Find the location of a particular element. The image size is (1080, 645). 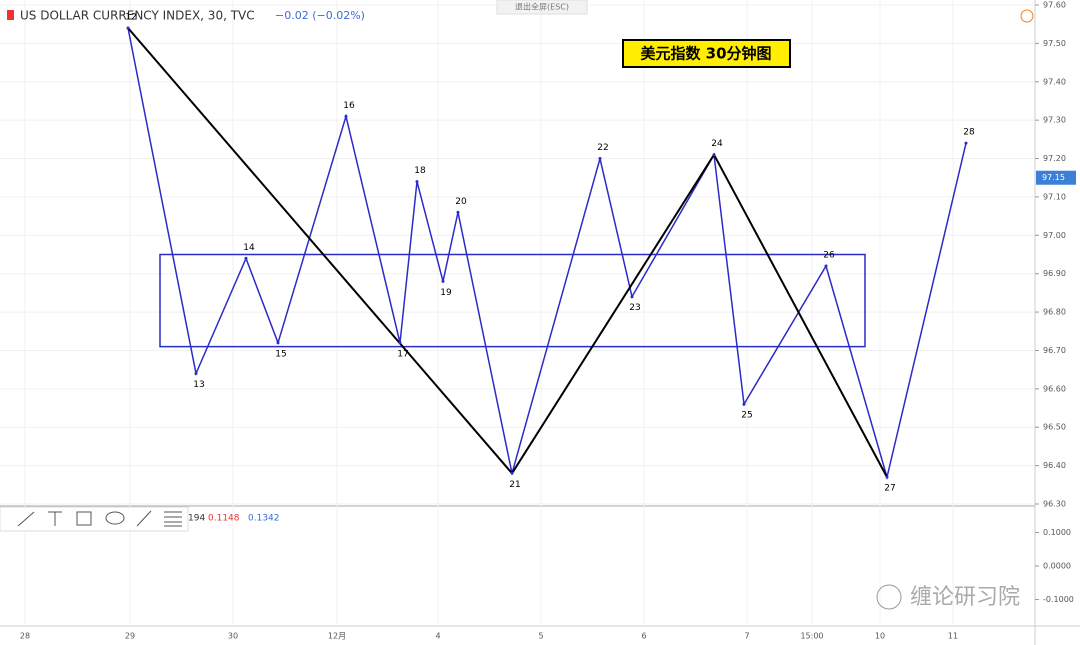

macd-label: 0.1148 is located at coordinates (224, 519).